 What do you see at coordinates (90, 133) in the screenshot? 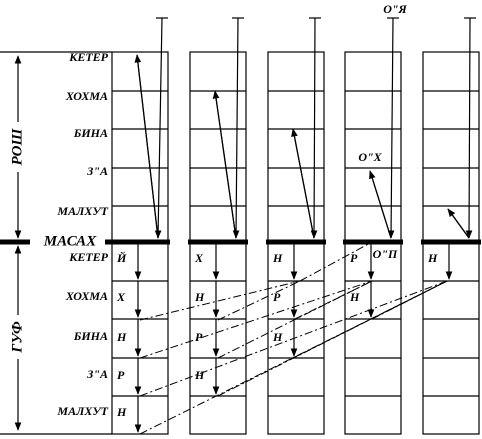
I see `rosh-level: БИНА` at bounding box center [90, 133].